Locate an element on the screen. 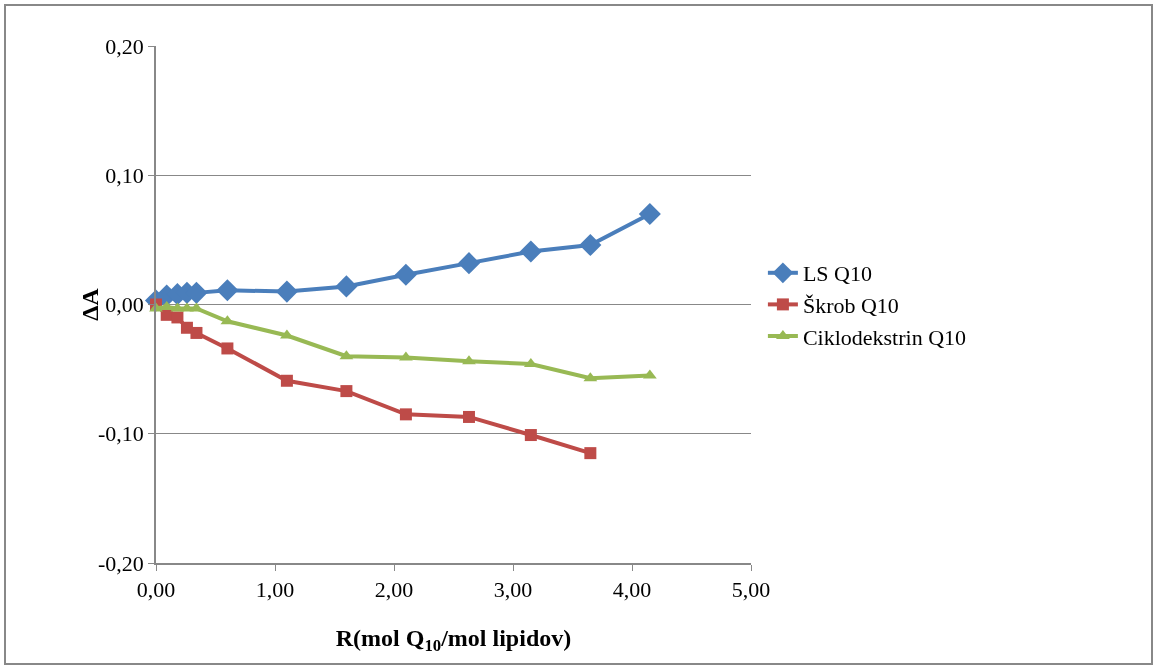  y-tick-label: -0,20 is located at coordinates (121, 563).